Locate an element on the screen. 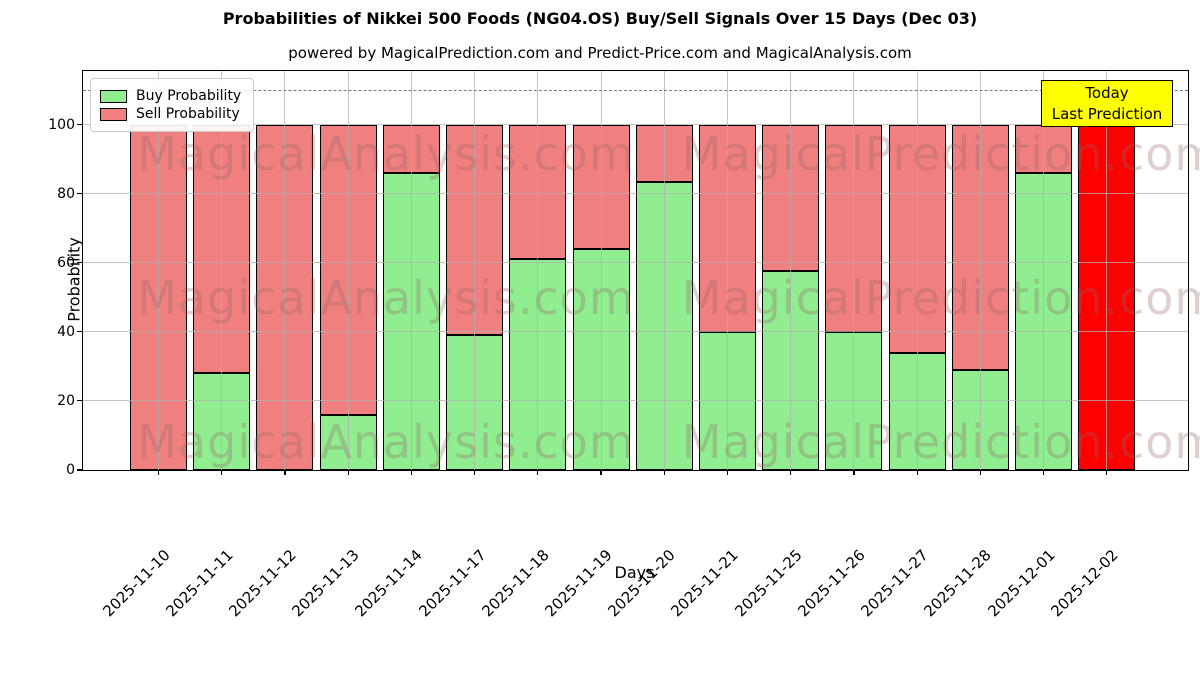  legend-sell-label: Sell Probability is located at coordinates (188, 114).